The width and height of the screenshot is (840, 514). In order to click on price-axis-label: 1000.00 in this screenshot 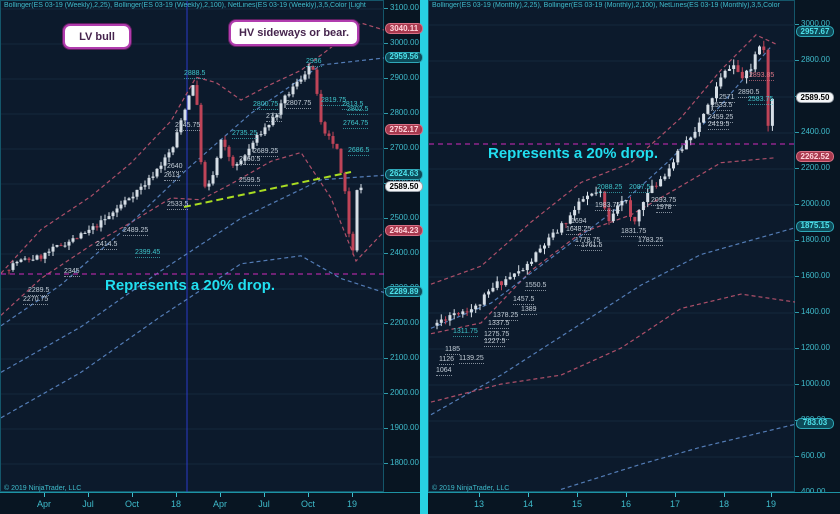, I will do `click(815, 383)`.